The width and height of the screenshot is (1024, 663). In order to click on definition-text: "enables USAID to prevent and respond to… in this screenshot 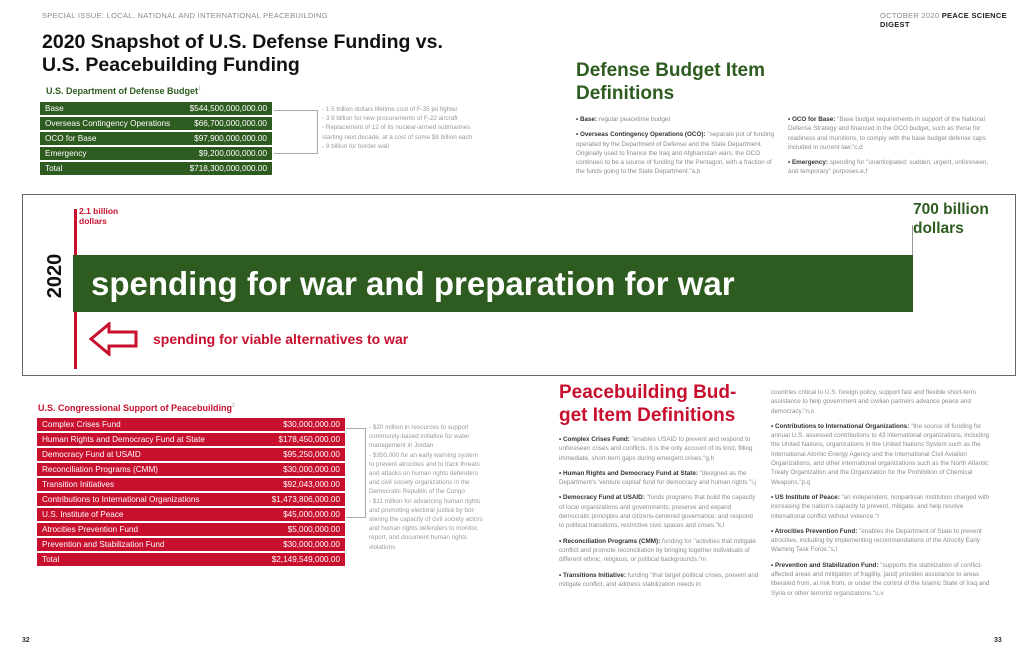, I will do `click(656, 449)`.